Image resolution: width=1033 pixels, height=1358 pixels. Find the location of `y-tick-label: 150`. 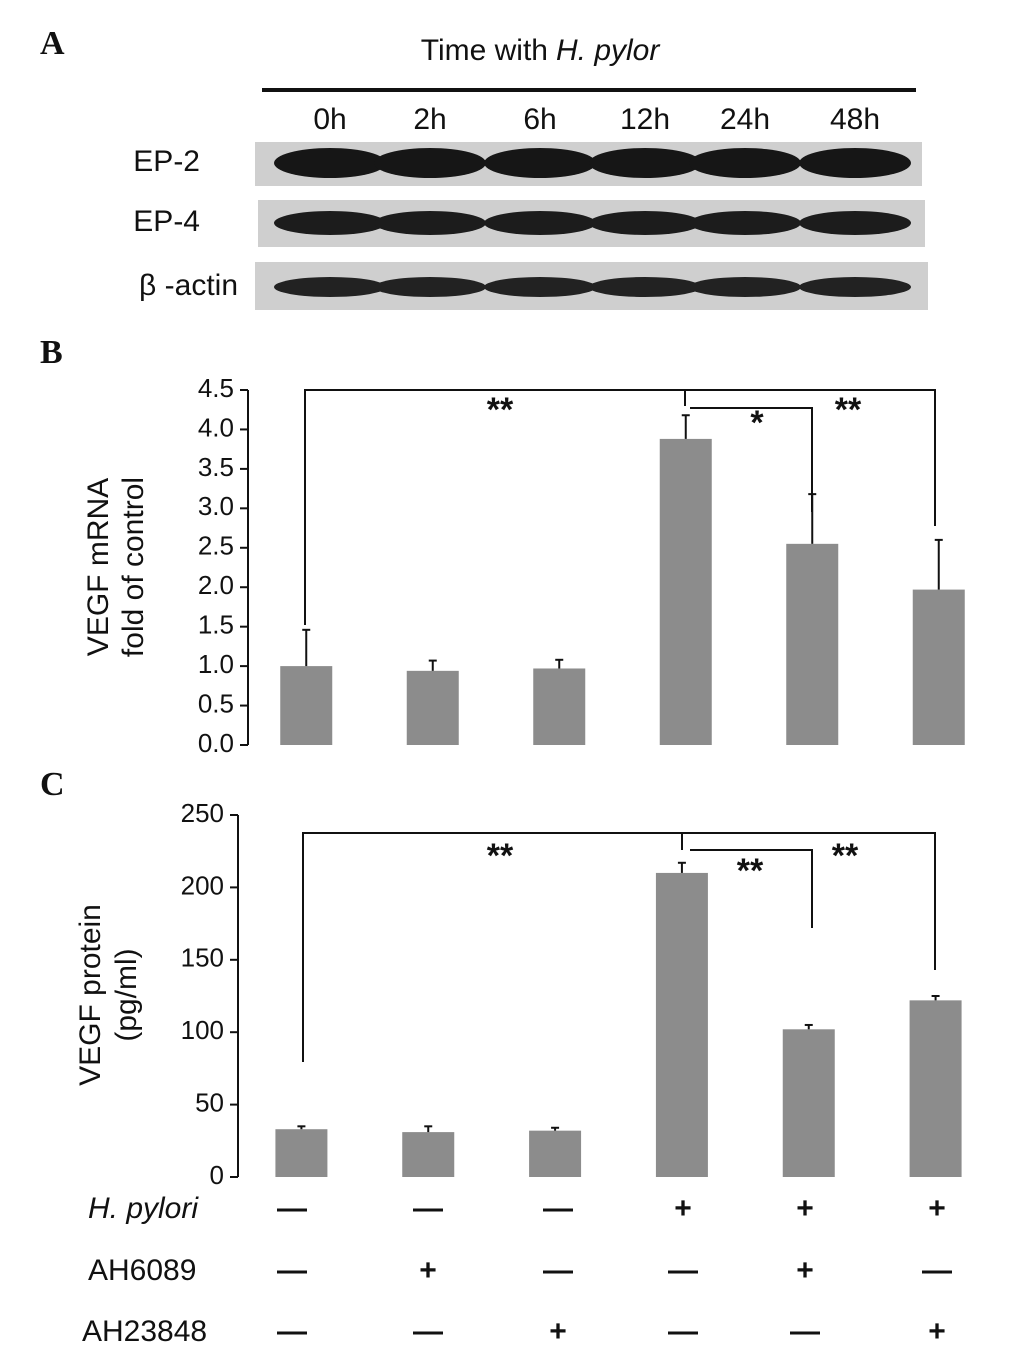

y-tick-label: 150 is located at coordinates (202, 958).